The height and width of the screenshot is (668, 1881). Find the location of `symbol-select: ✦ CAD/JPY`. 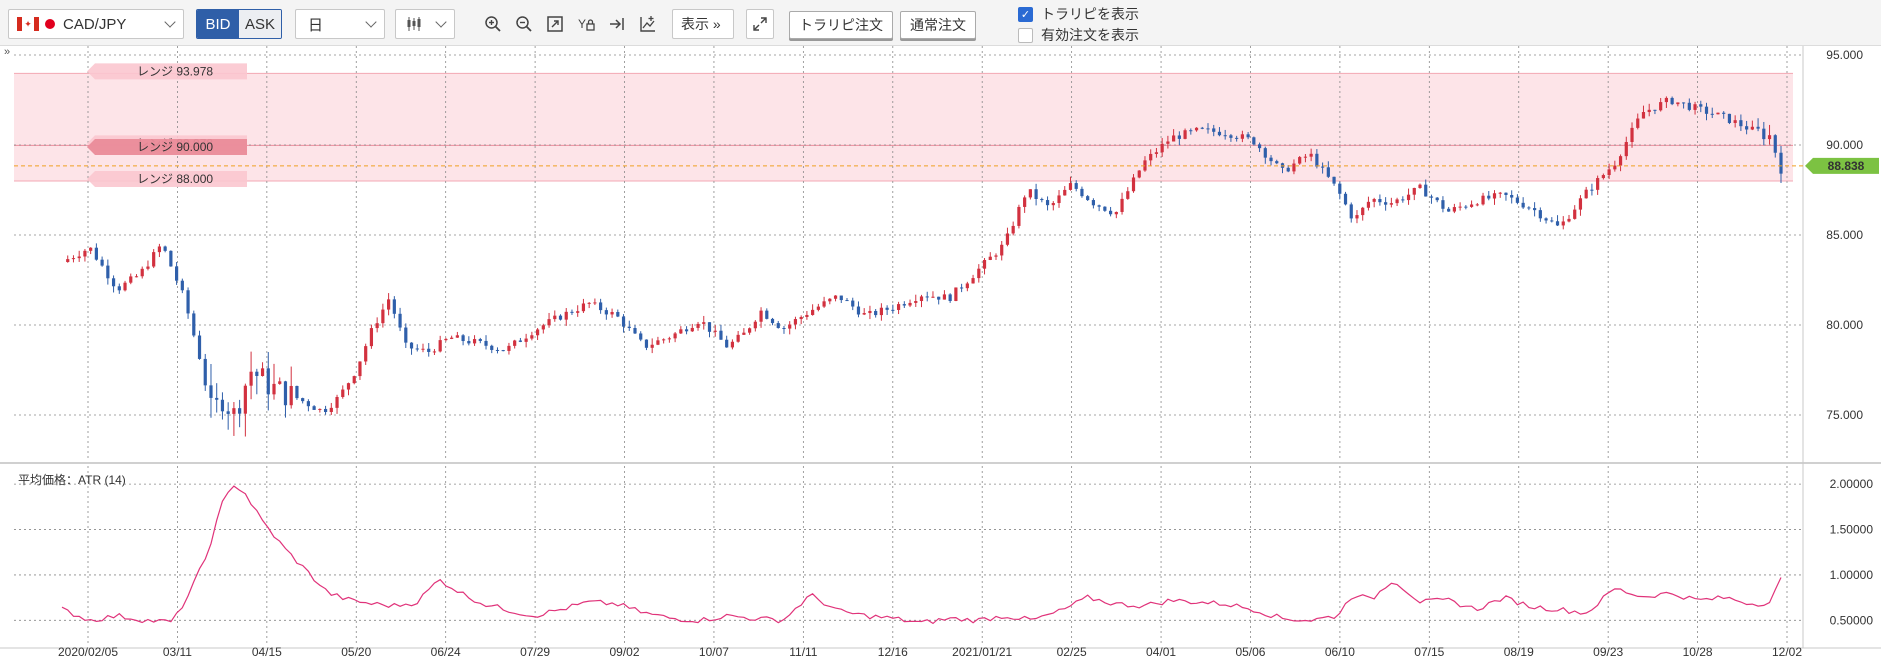

symbol-select: ✦ CAD/JPY is located at coordinates (96, 24).